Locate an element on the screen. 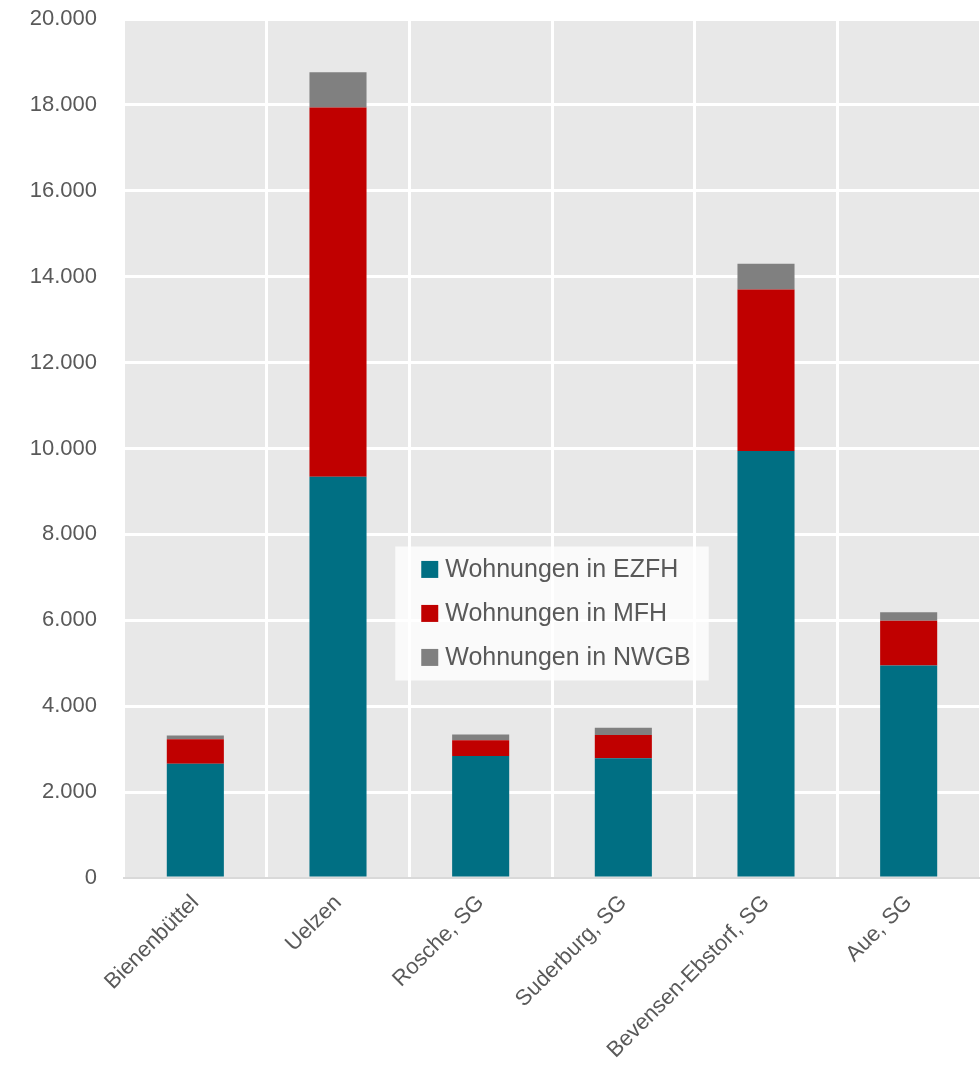 This screenshot has height=1080, width=980. y-tick-label: 16.000 is located at coordinates (63, 189).